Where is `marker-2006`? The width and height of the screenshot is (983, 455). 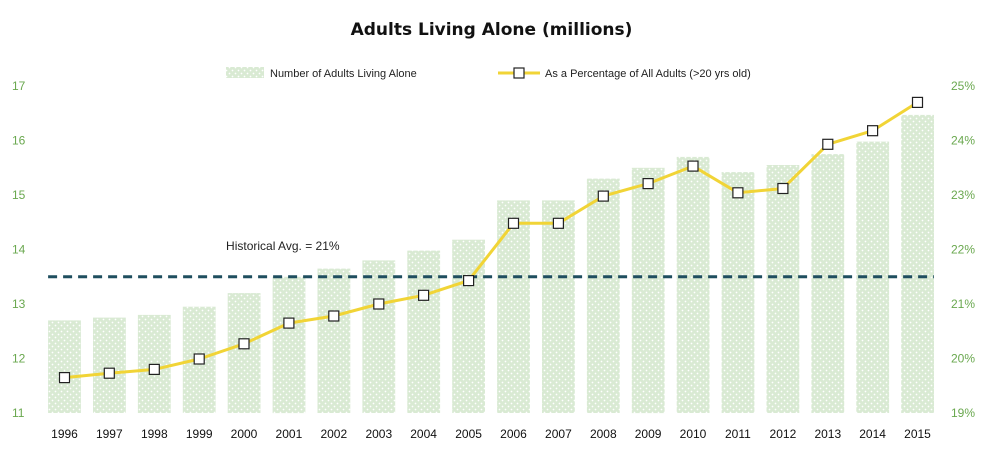 marker-2006 is located at coordinates (513, 223).